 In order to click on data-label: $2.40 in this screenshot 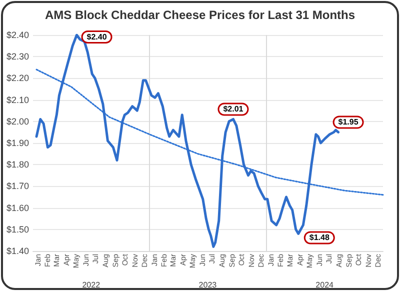, I will do `click(97, 37)`.